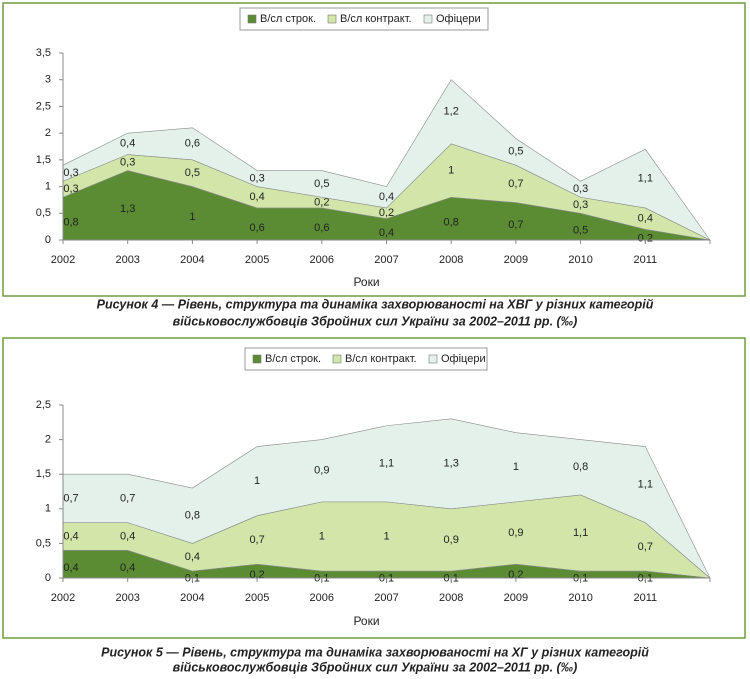 This screenshot has width=750, height=679. What do you see at coordinates (48, 80) in the screenshot?
I see `y-tick-label: 3` at bounding box center [48, 80].